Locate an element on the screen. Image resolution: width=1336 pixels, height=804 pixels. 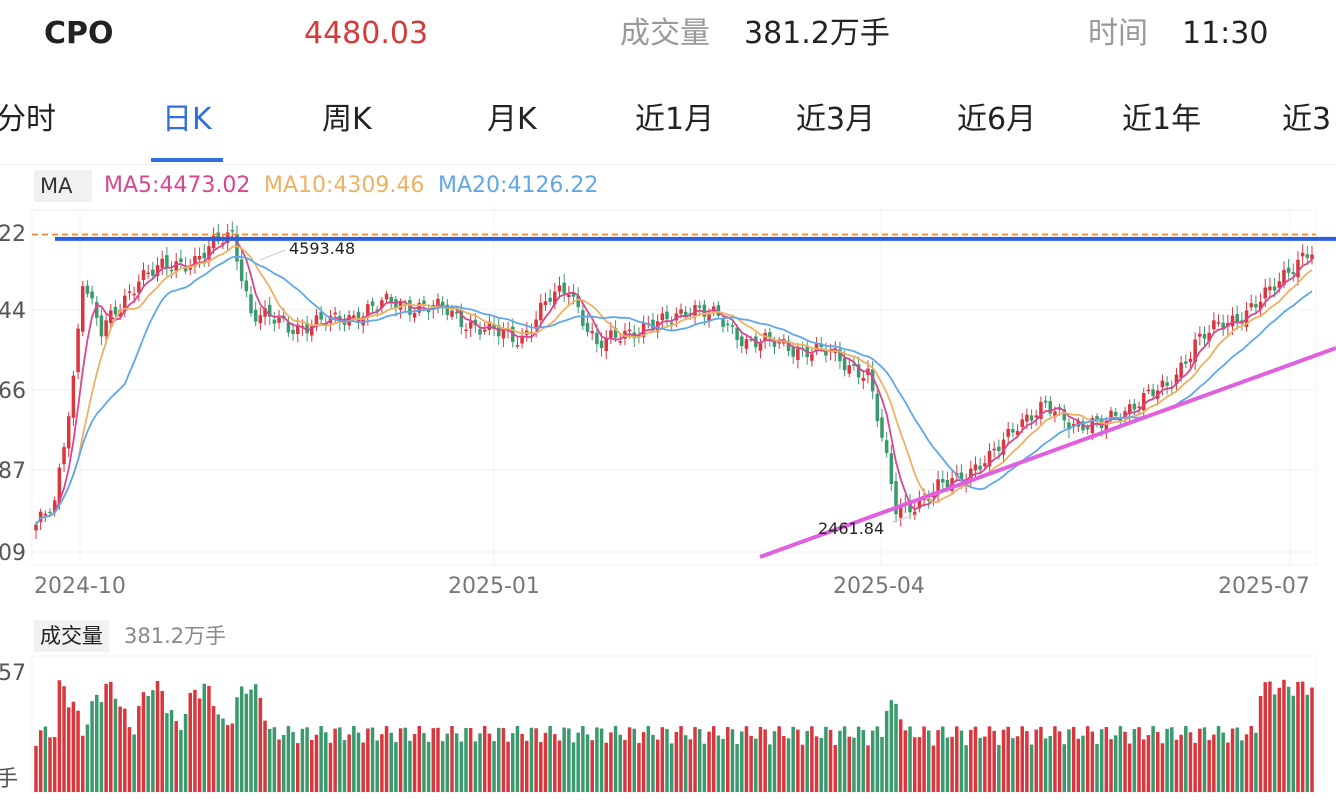
volume-axis-labels: 57 手 is located at coordinates (13, 726).